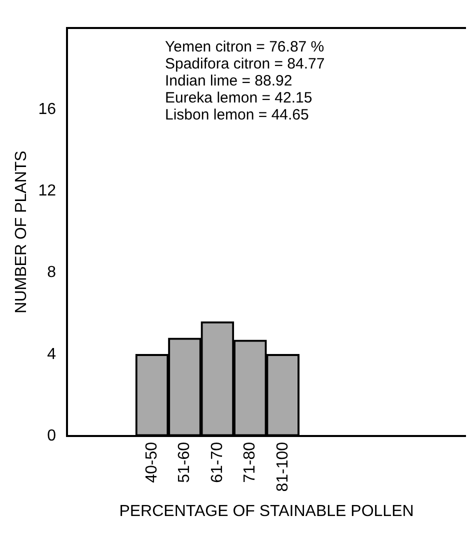 This screenshot has height=533, width=474. Describe the element at coordinates (228, 81) in the screenshot. I see `annotation: Indian lime = 88.92` at that location.